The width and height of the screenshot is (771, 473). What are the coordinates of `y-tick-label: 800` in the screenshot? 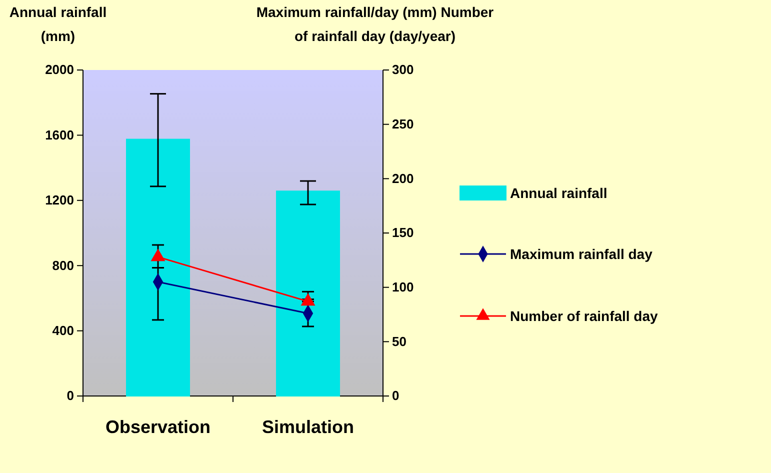 It's located at (63, 265).